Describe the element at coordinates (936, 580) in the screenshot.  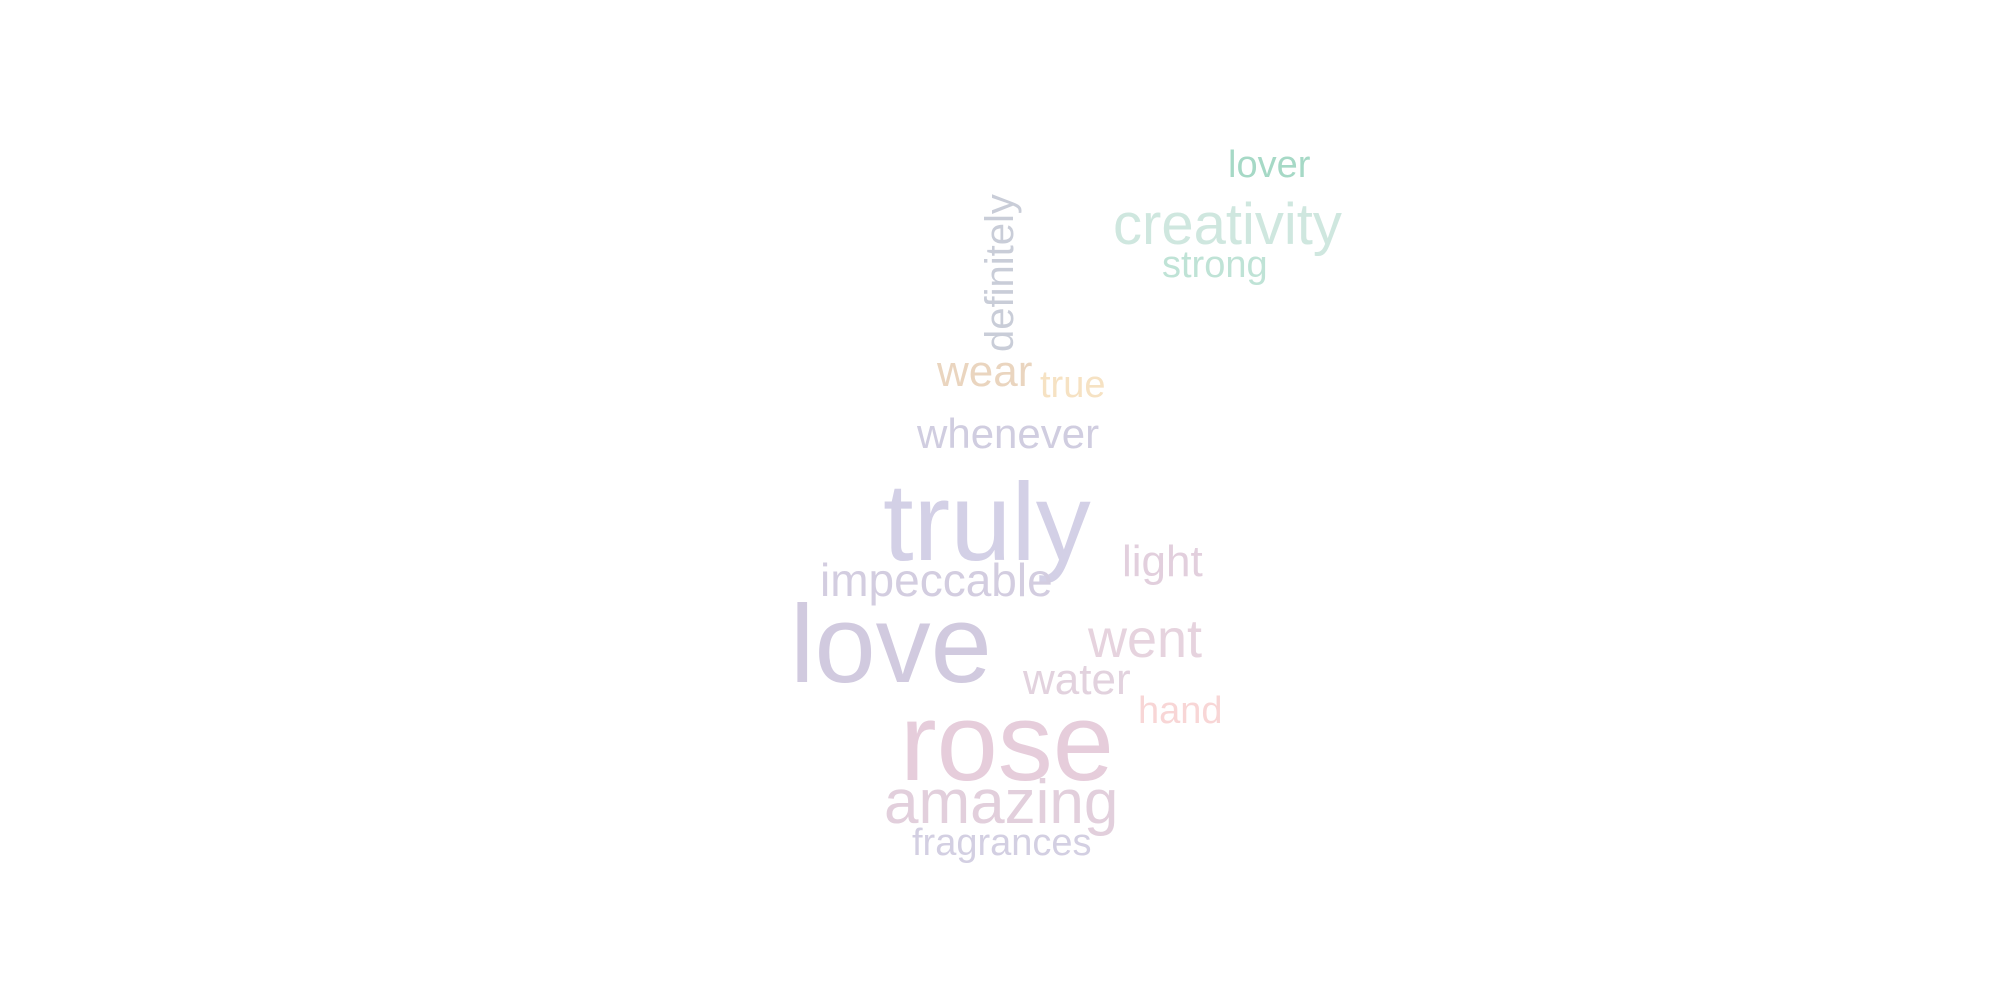
I see `word-impeccable: impeccable` at that location.